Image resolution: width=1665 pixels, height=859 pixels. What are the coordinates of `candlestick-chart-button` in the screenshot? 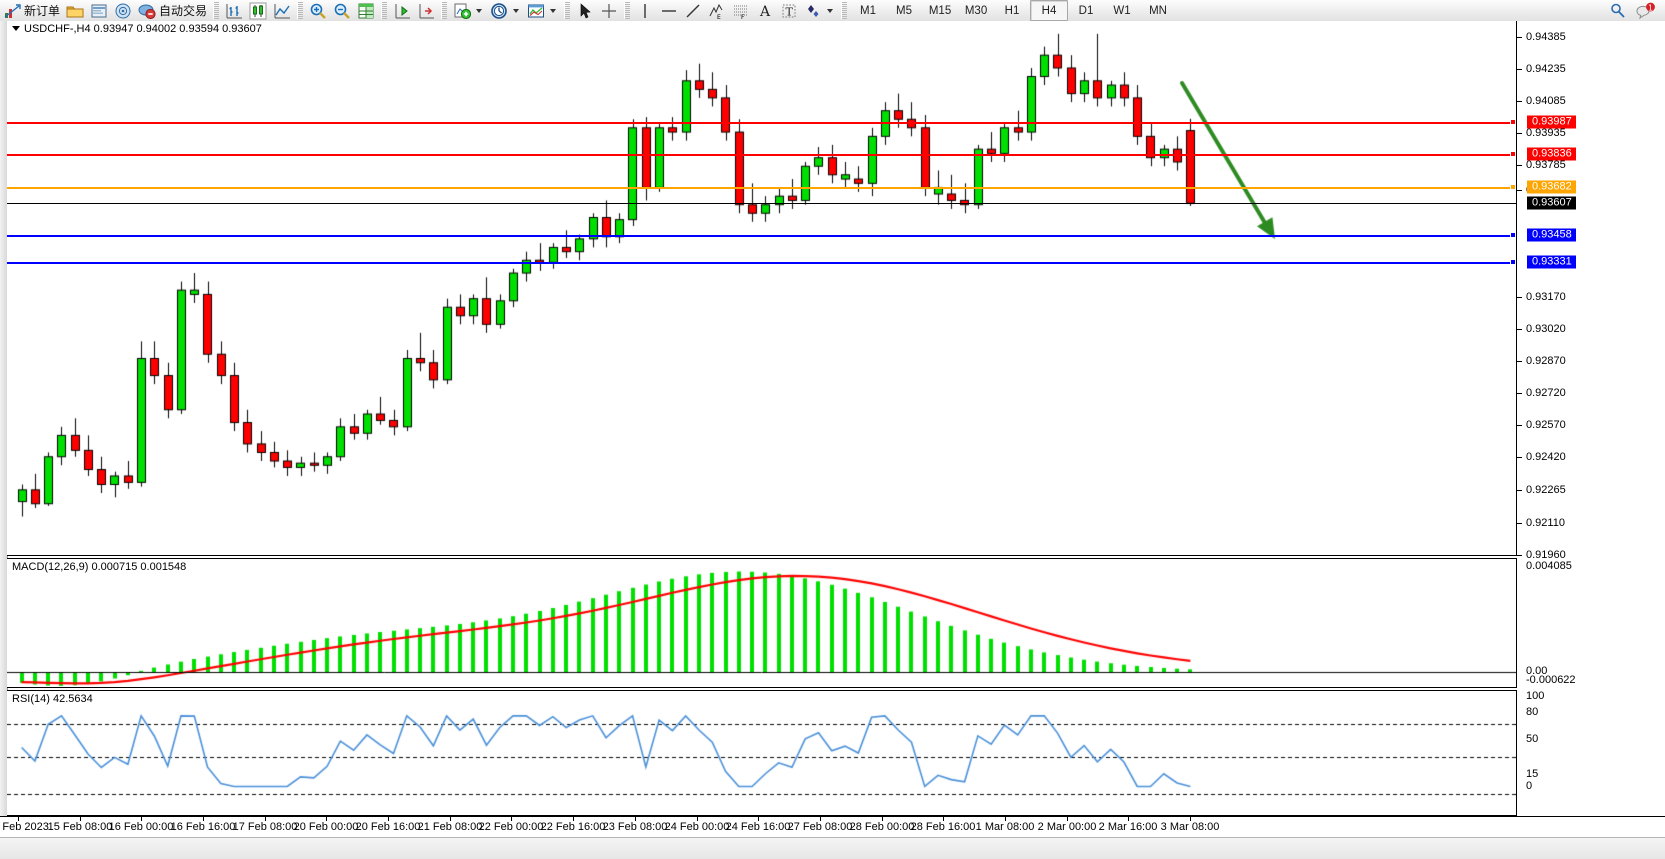 It's located at (258, 10).